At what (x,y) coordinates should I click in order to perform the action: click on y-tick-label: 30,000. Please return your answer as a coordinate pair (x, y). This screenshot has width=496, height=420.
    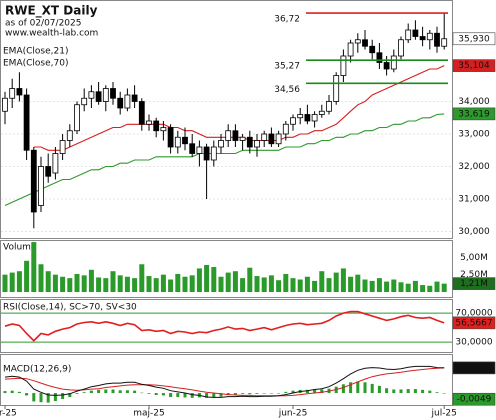
    Looking at the image, I should click on (474, 232).